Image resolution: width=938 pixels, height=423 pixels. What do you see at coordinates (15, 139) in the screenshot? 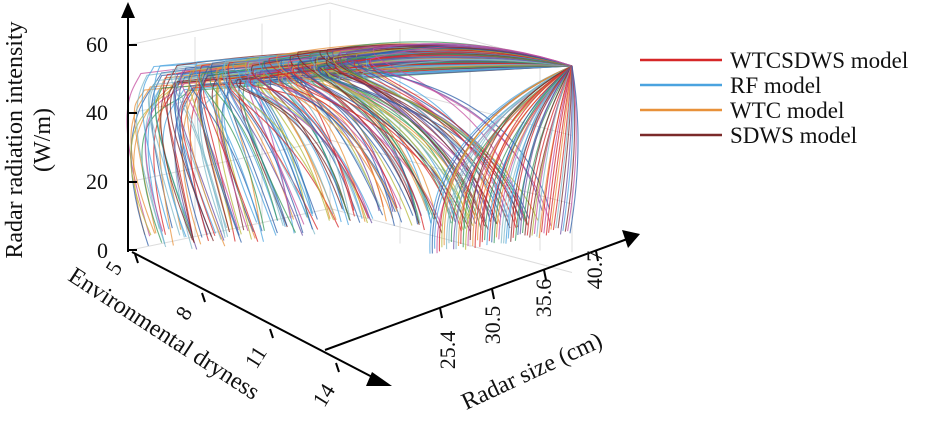
I see `z-axis-label-line1: Radar radiation intensity` at bounding box center [15, 139].